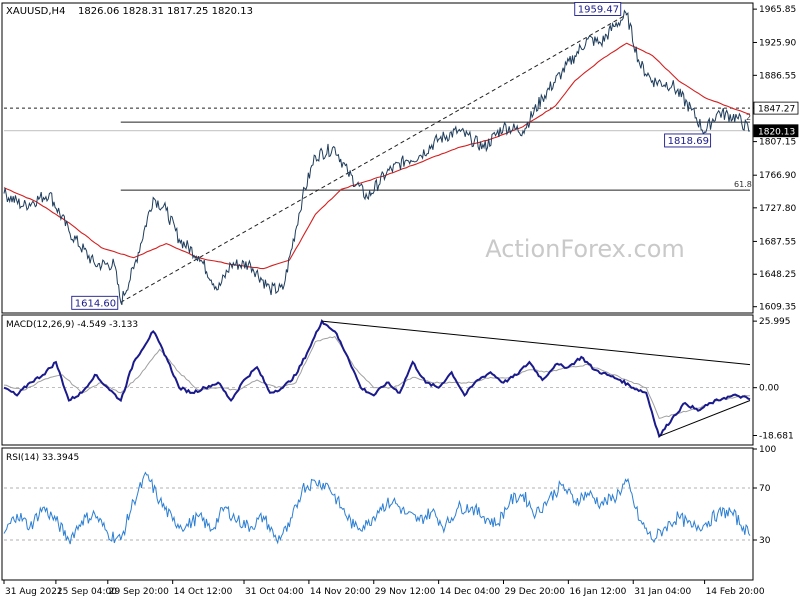 The width and height of the screenshot is (800, 604). Describe the element at coordinates (777, 308) in the screenshot. I see `price-axis-label: 1609.35` at that location.